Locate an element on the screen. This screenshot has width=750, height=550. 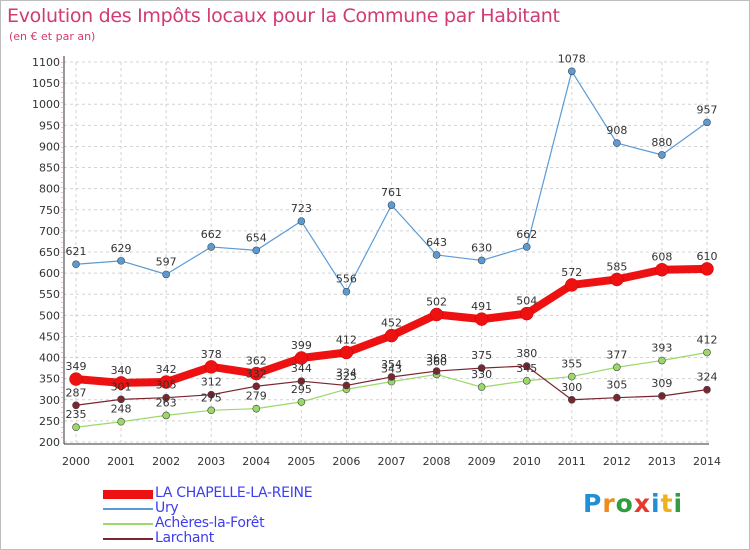
data-label: 300 is located at coordinates (571, 387).